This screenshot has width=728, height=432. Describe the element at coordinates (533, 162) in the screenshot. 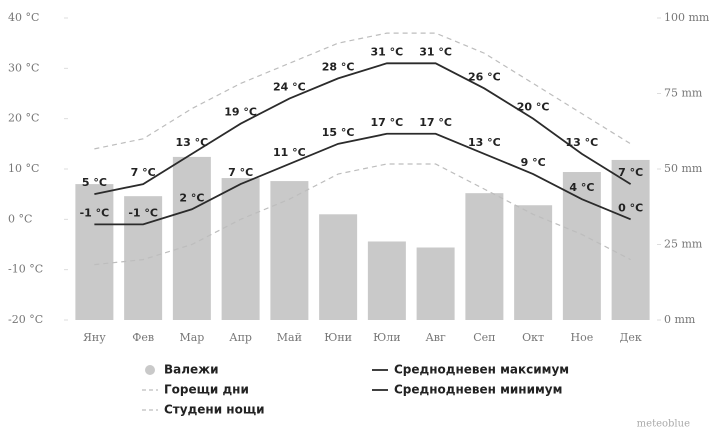

I see `value-label: 9 °C` at that location.